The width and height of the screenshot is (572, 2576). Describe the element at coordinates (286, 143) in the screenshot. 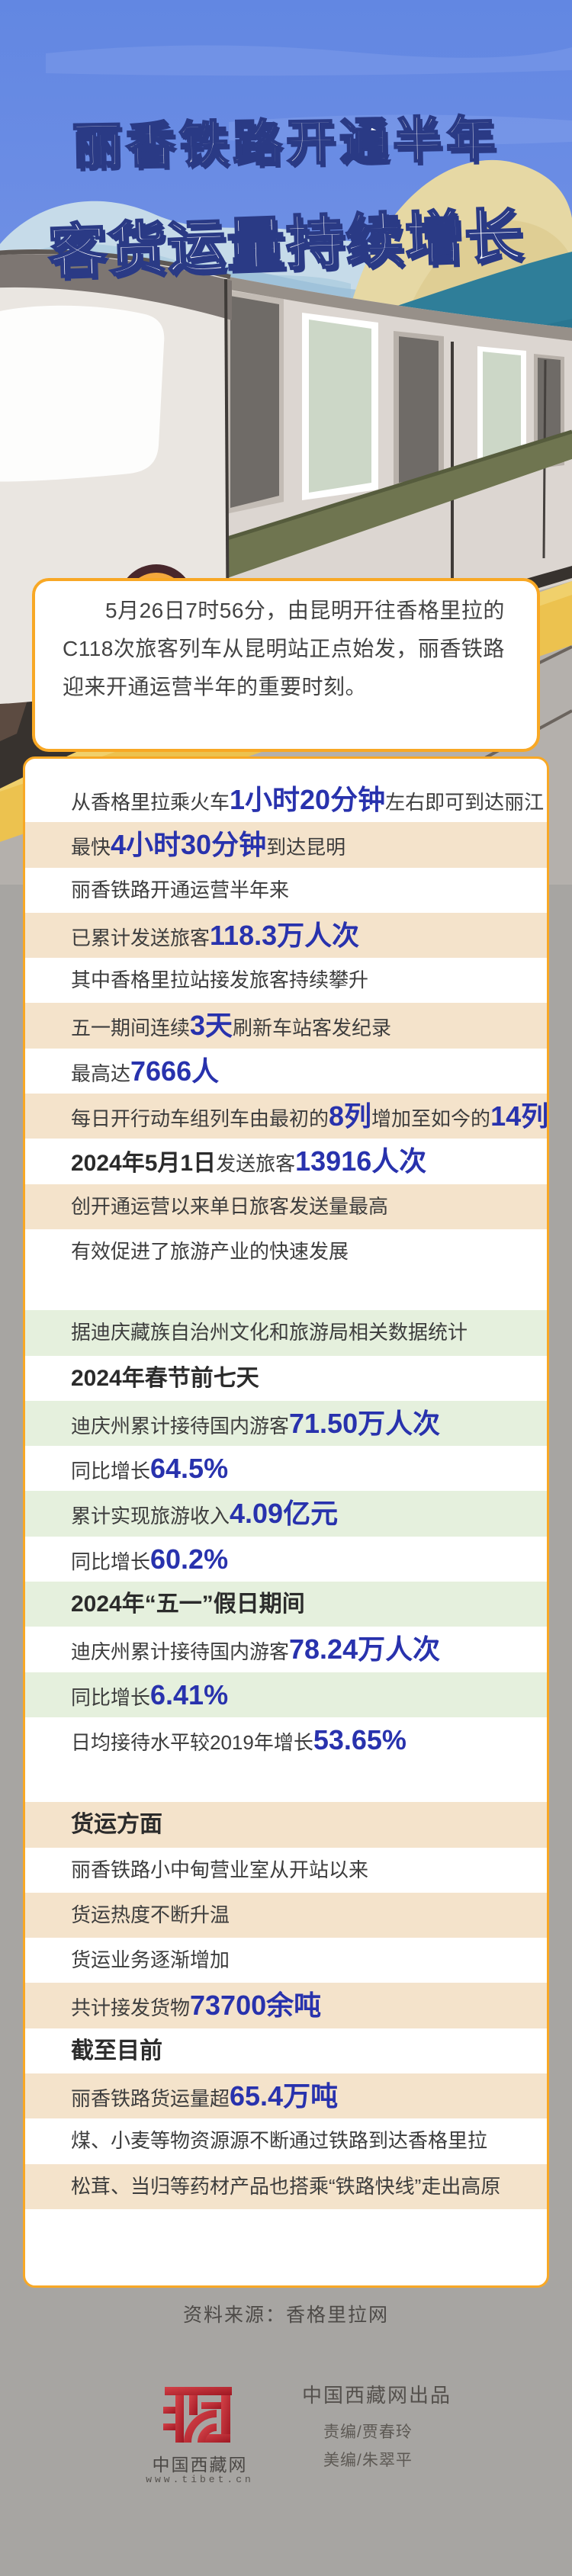

I see `hero-title-line1: 丽香铁路开通半年` at that location.